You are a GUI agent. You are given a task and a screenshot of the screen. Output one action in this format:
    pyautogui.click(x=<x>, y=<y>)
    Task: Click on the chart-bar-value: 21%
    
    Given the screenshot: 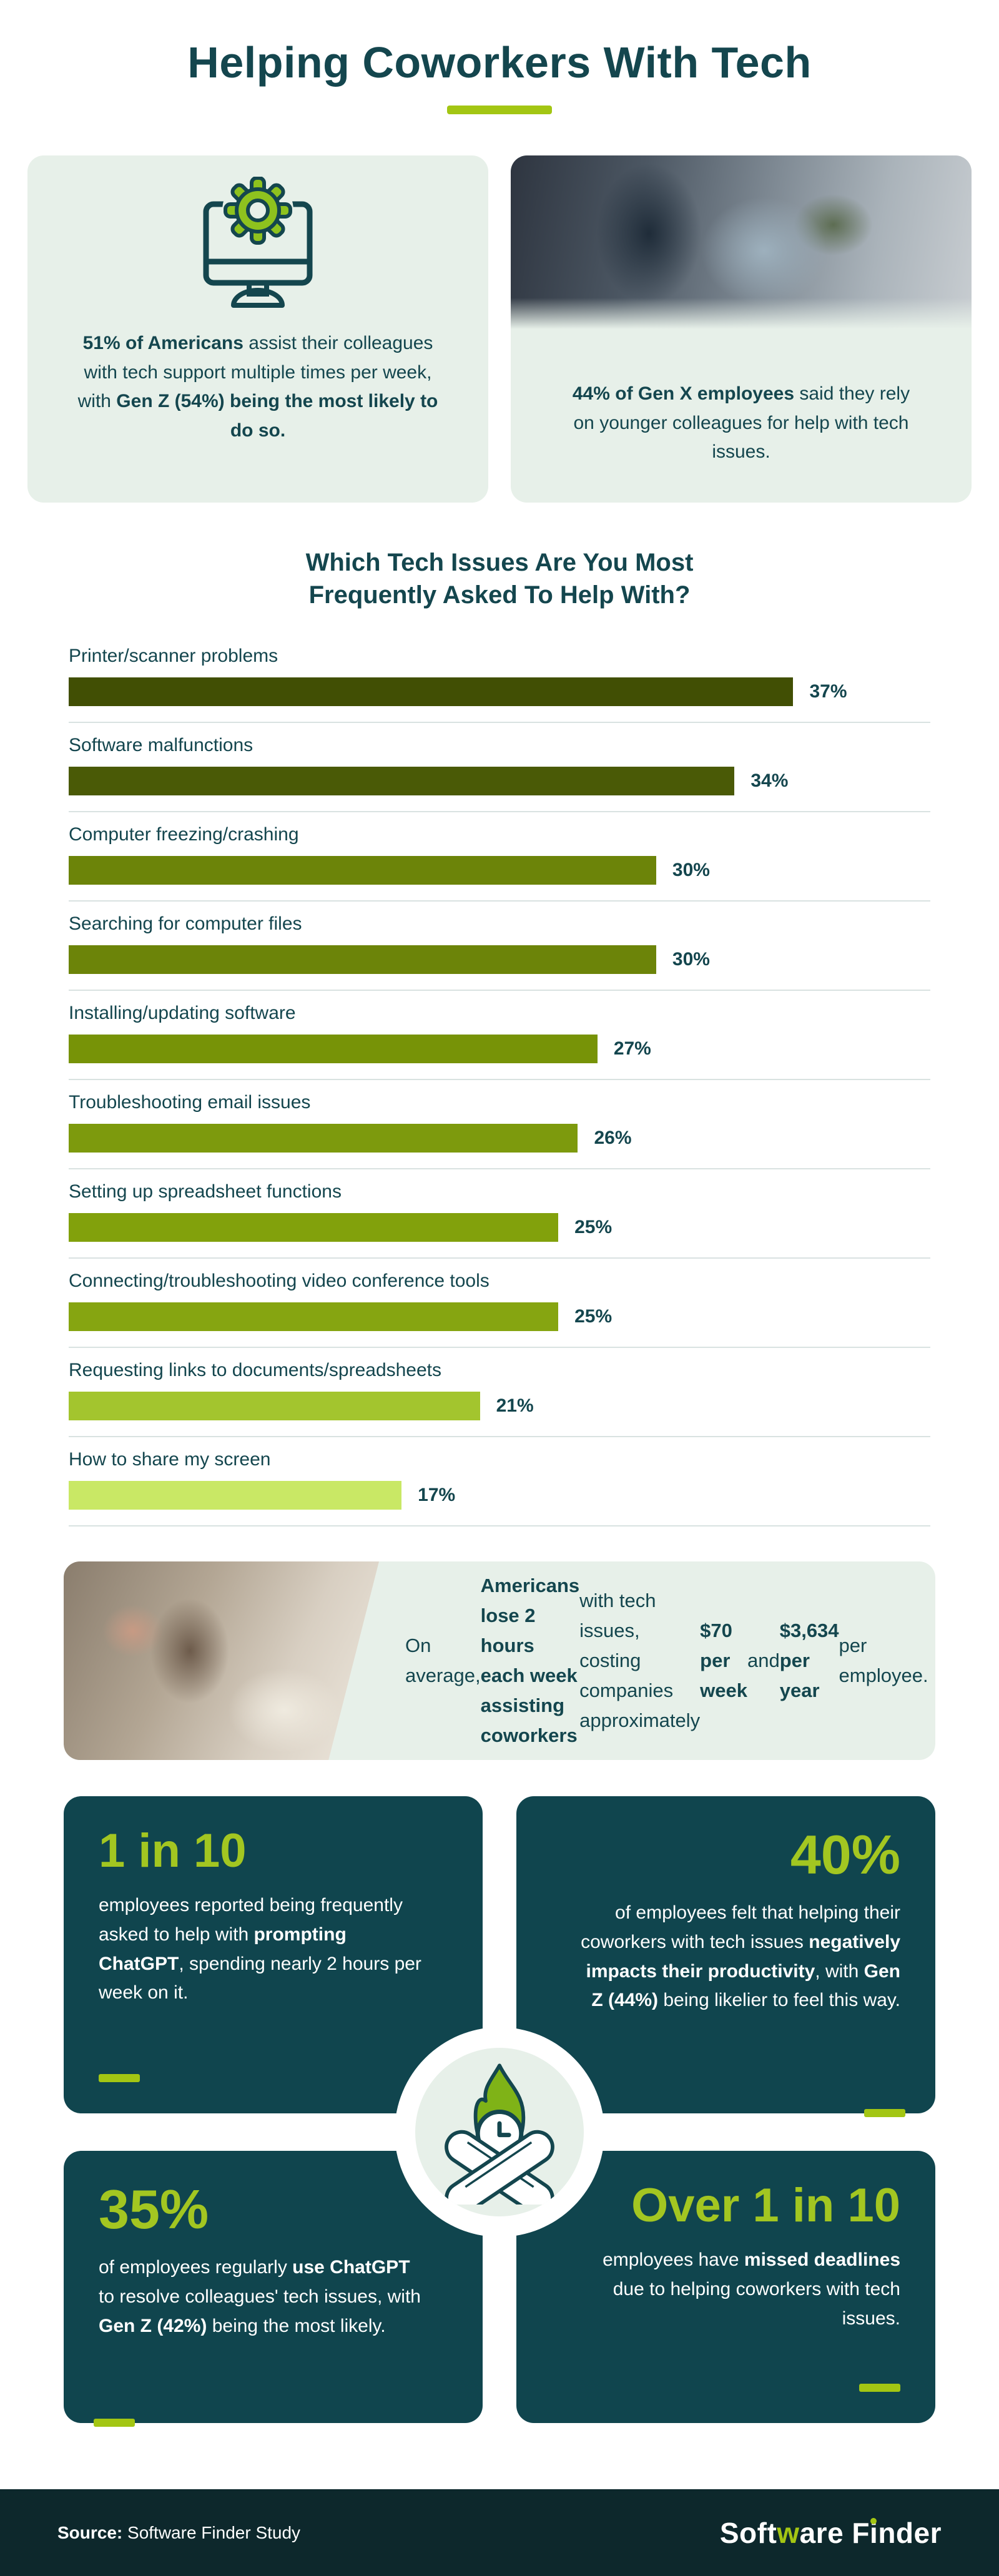 What is the action you would take?
    pyautogui.click(x=515, y=1405)
    